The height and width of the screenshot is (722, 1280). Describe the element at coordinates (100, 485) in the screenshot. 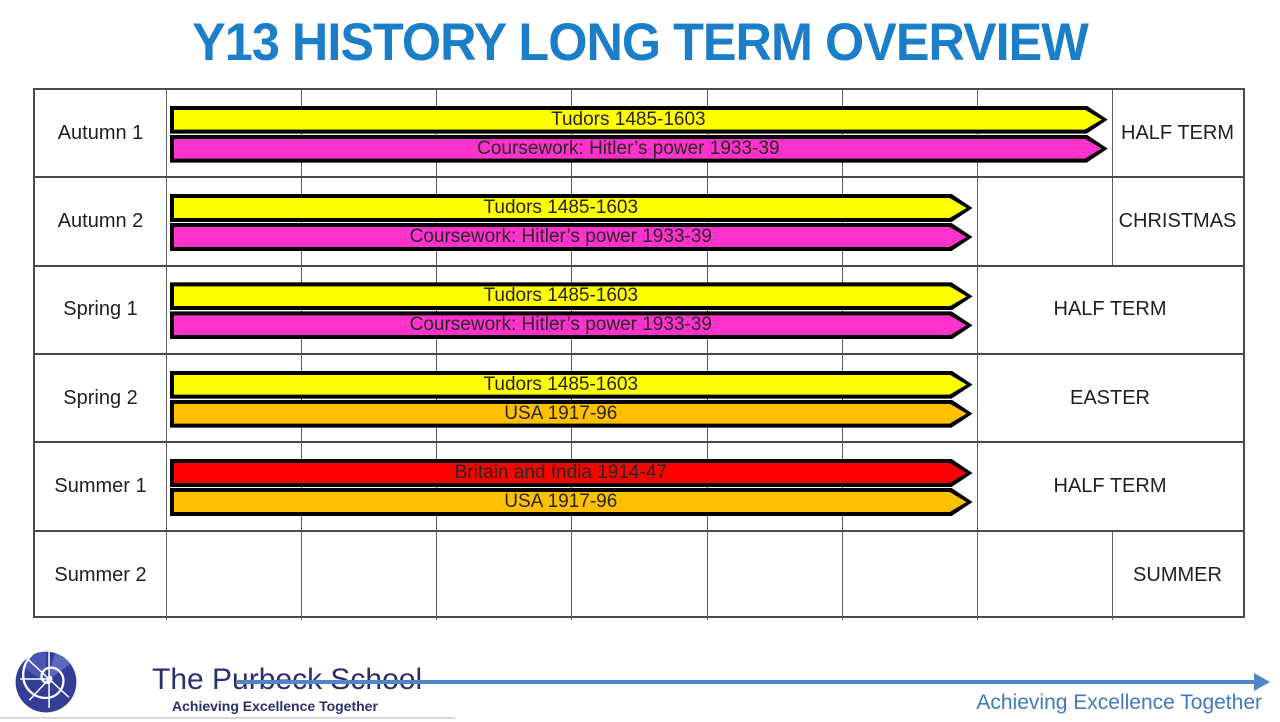

I see `row-label: Summer 1` at that location.